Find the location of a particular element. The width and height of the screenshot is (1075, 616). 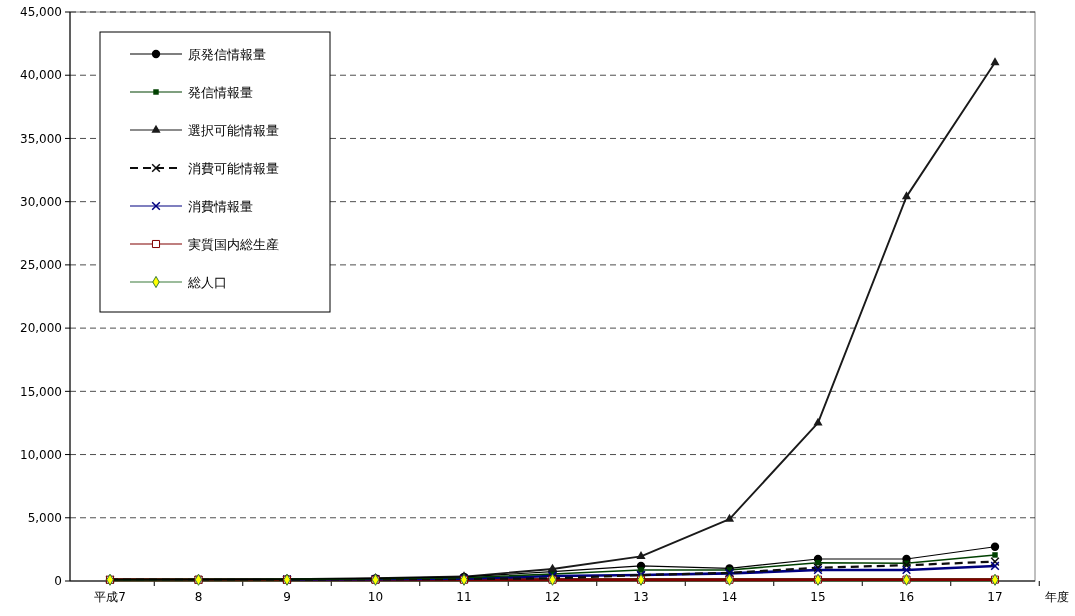

legend-label: 実質国内総生産 is located at coordinates (233, 244).